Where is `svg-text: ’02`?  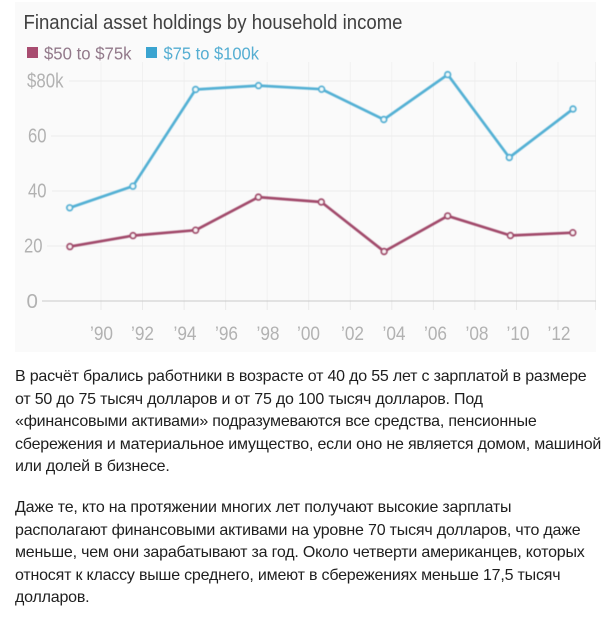
svg-text: ’02 is located at coordinates (352, 334).